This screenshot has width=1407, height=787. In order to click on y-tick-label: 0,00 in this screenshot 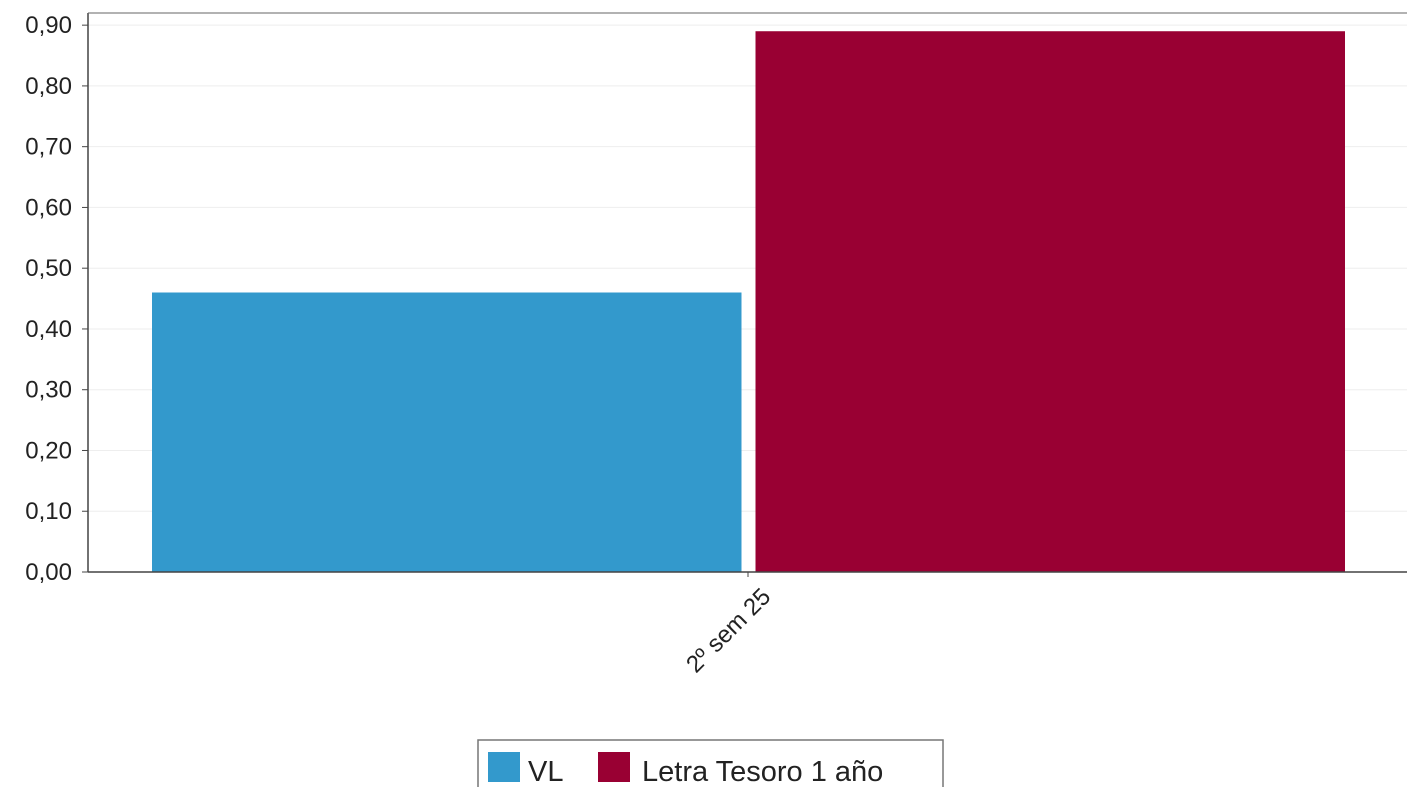, I will do `click(48, 572)`.